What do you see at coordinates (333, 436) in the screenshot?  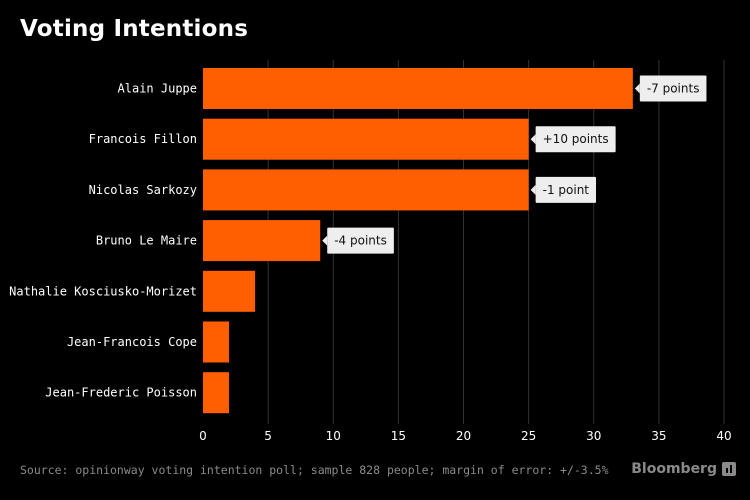 I see `x-tick-label: 10` at bounding box center [333, 436].